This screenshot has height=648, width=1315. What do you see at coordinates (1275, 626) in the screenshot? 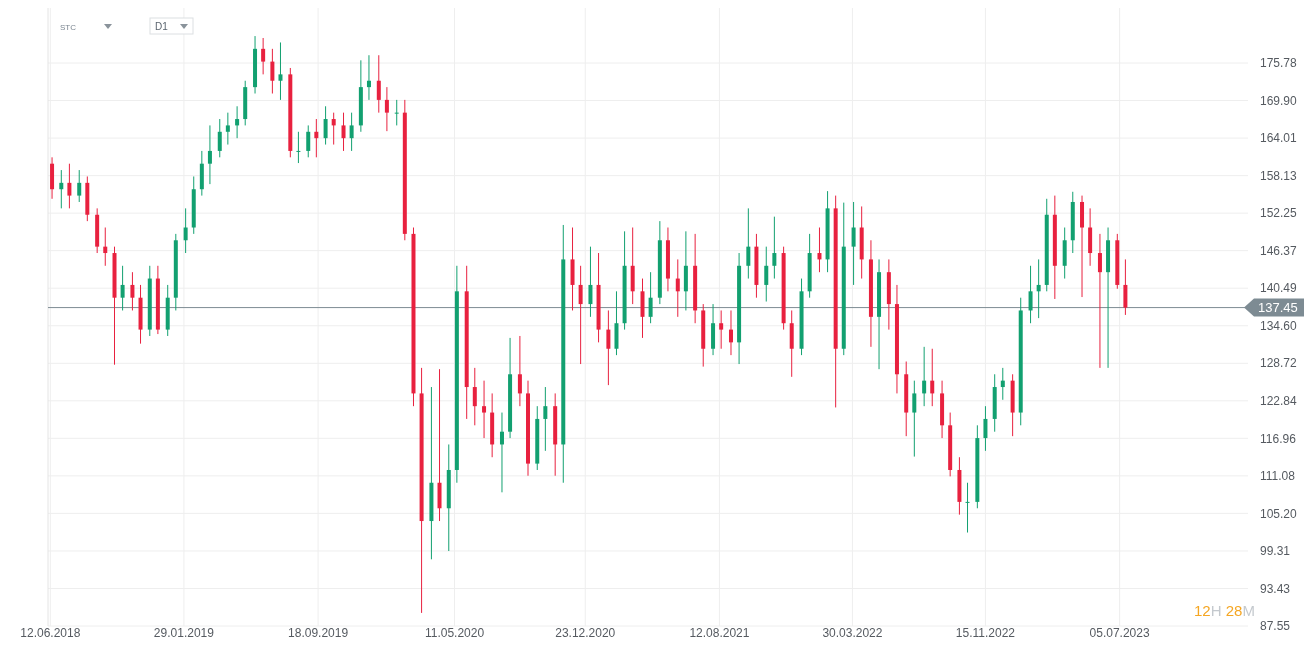
I see `y-tick-label: 87.55` at bounding box center [1275, 626].